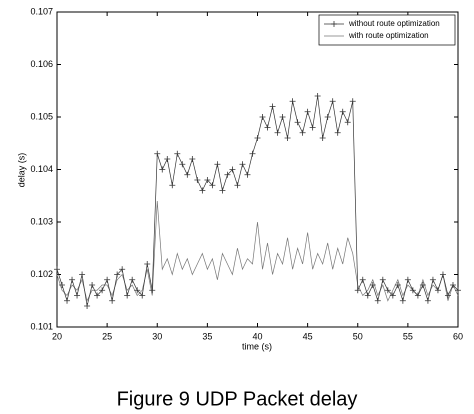 The height and width of the screenshot is (414, 474). Describe the element at coordinates (388, 35) in the screenshot. I see `legend-label: with route optimization` at that location.